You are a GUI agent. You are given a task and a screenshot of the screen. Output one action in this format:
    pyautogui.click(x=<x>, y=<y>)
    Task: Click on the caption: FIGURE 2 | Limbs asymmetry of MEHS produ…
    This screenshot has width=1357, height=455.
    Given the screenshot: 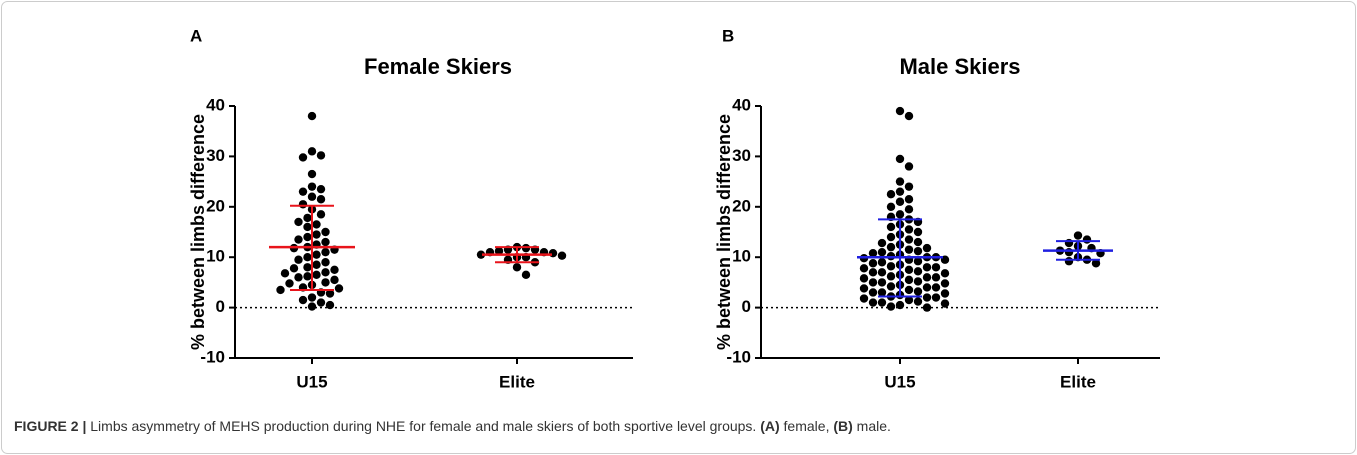 What is the action you would take?
    pyautogui.click(x=452, y=426)
    